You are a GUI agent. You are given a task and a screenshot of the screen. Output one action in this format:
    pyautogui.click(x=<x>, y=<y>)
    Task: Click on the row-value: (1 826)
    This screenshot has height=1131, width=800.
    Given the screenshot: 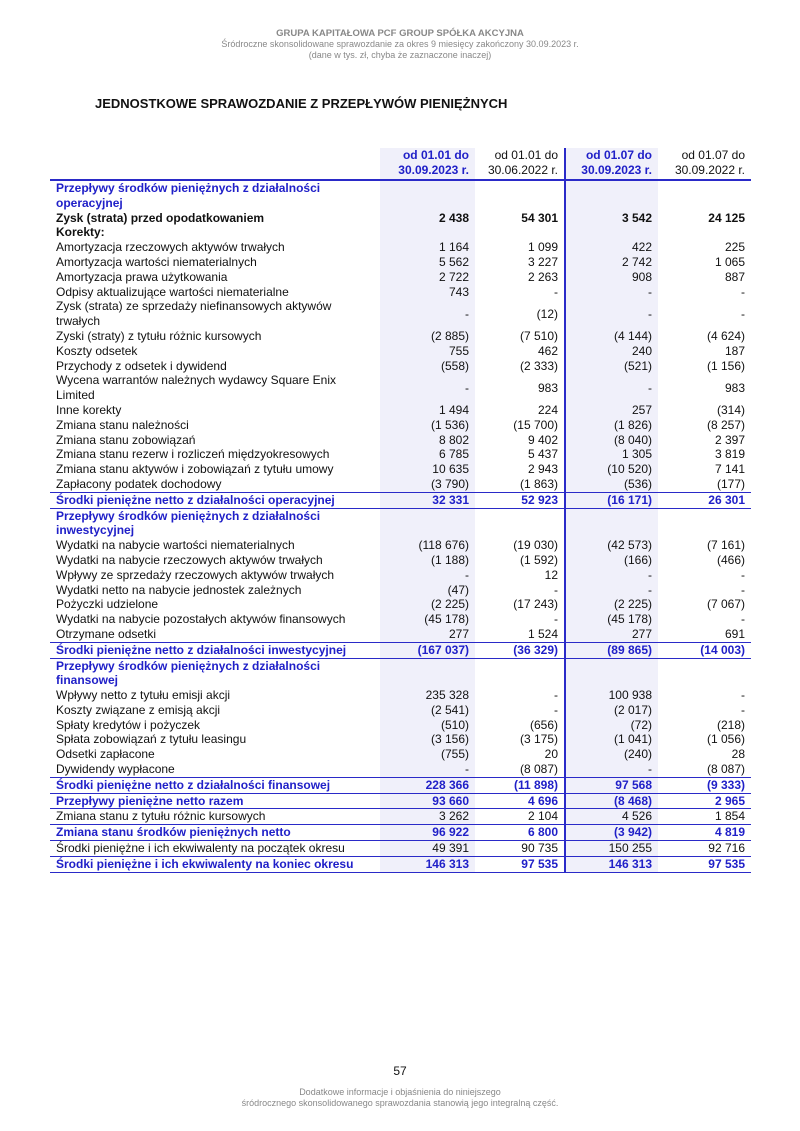 What is the action you would take?
    pyautogui.click(x=611, y=425)
    